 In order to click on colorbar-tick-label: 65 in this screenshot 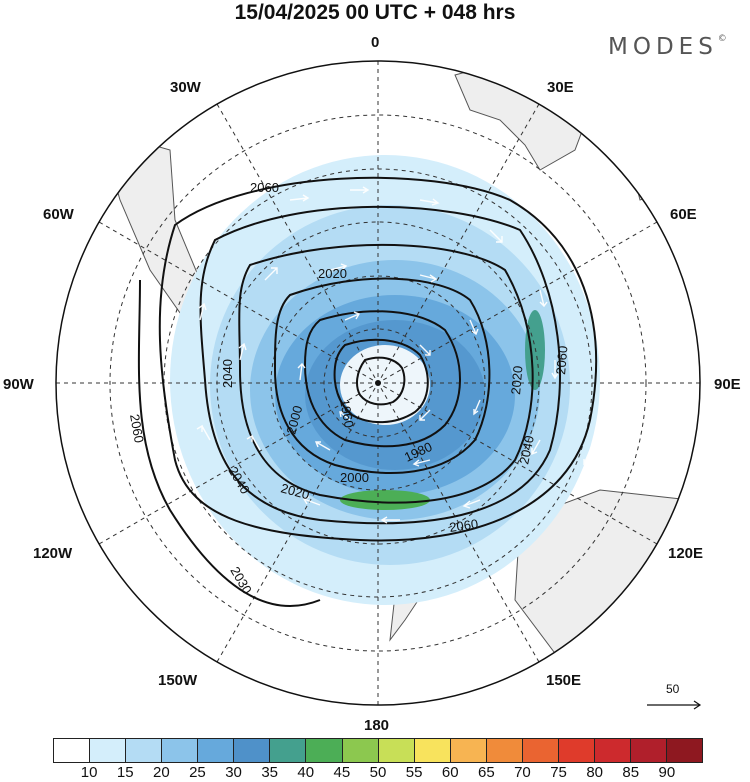, I will do `click(486, 772)`.